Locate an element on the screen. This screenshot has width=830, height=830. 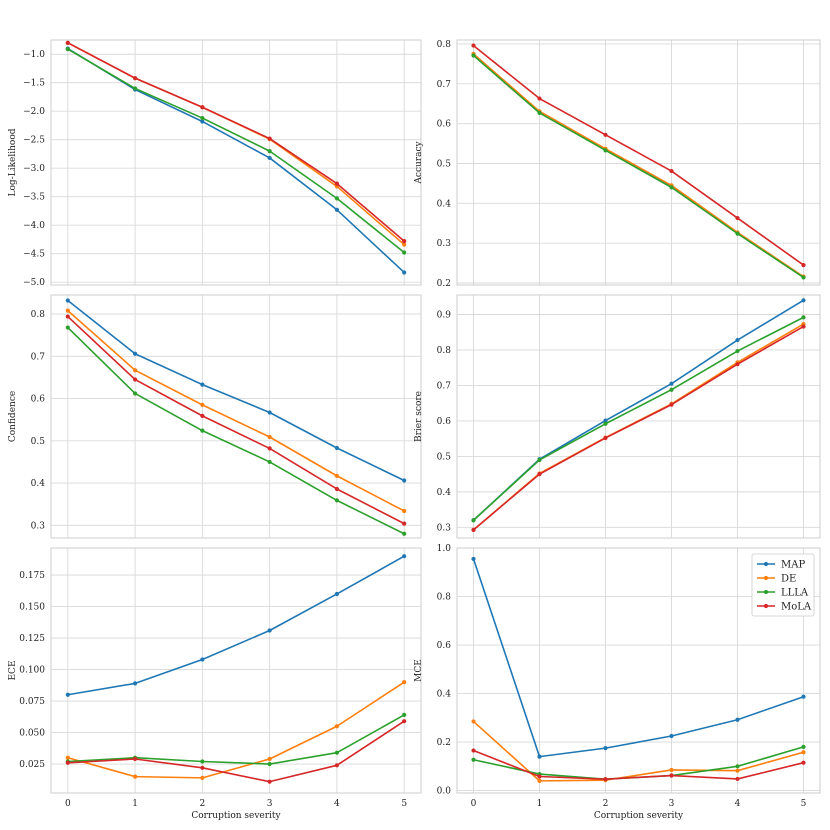
y-tick-label: 0.8 is located at coordinates (444, 598).